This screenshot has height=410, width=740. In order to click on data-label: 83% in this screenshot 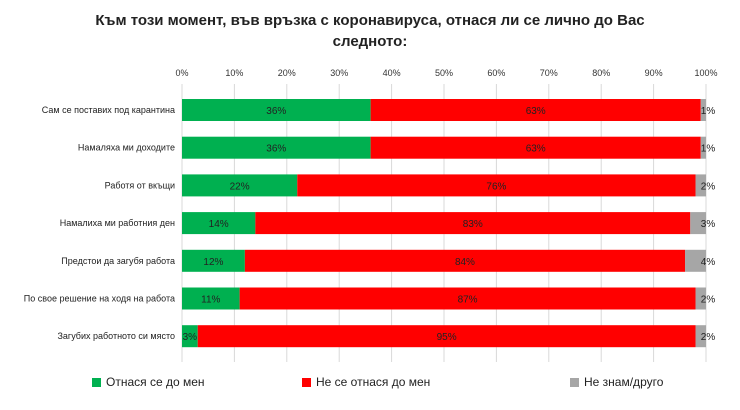, I will do `click(473, 224)`.